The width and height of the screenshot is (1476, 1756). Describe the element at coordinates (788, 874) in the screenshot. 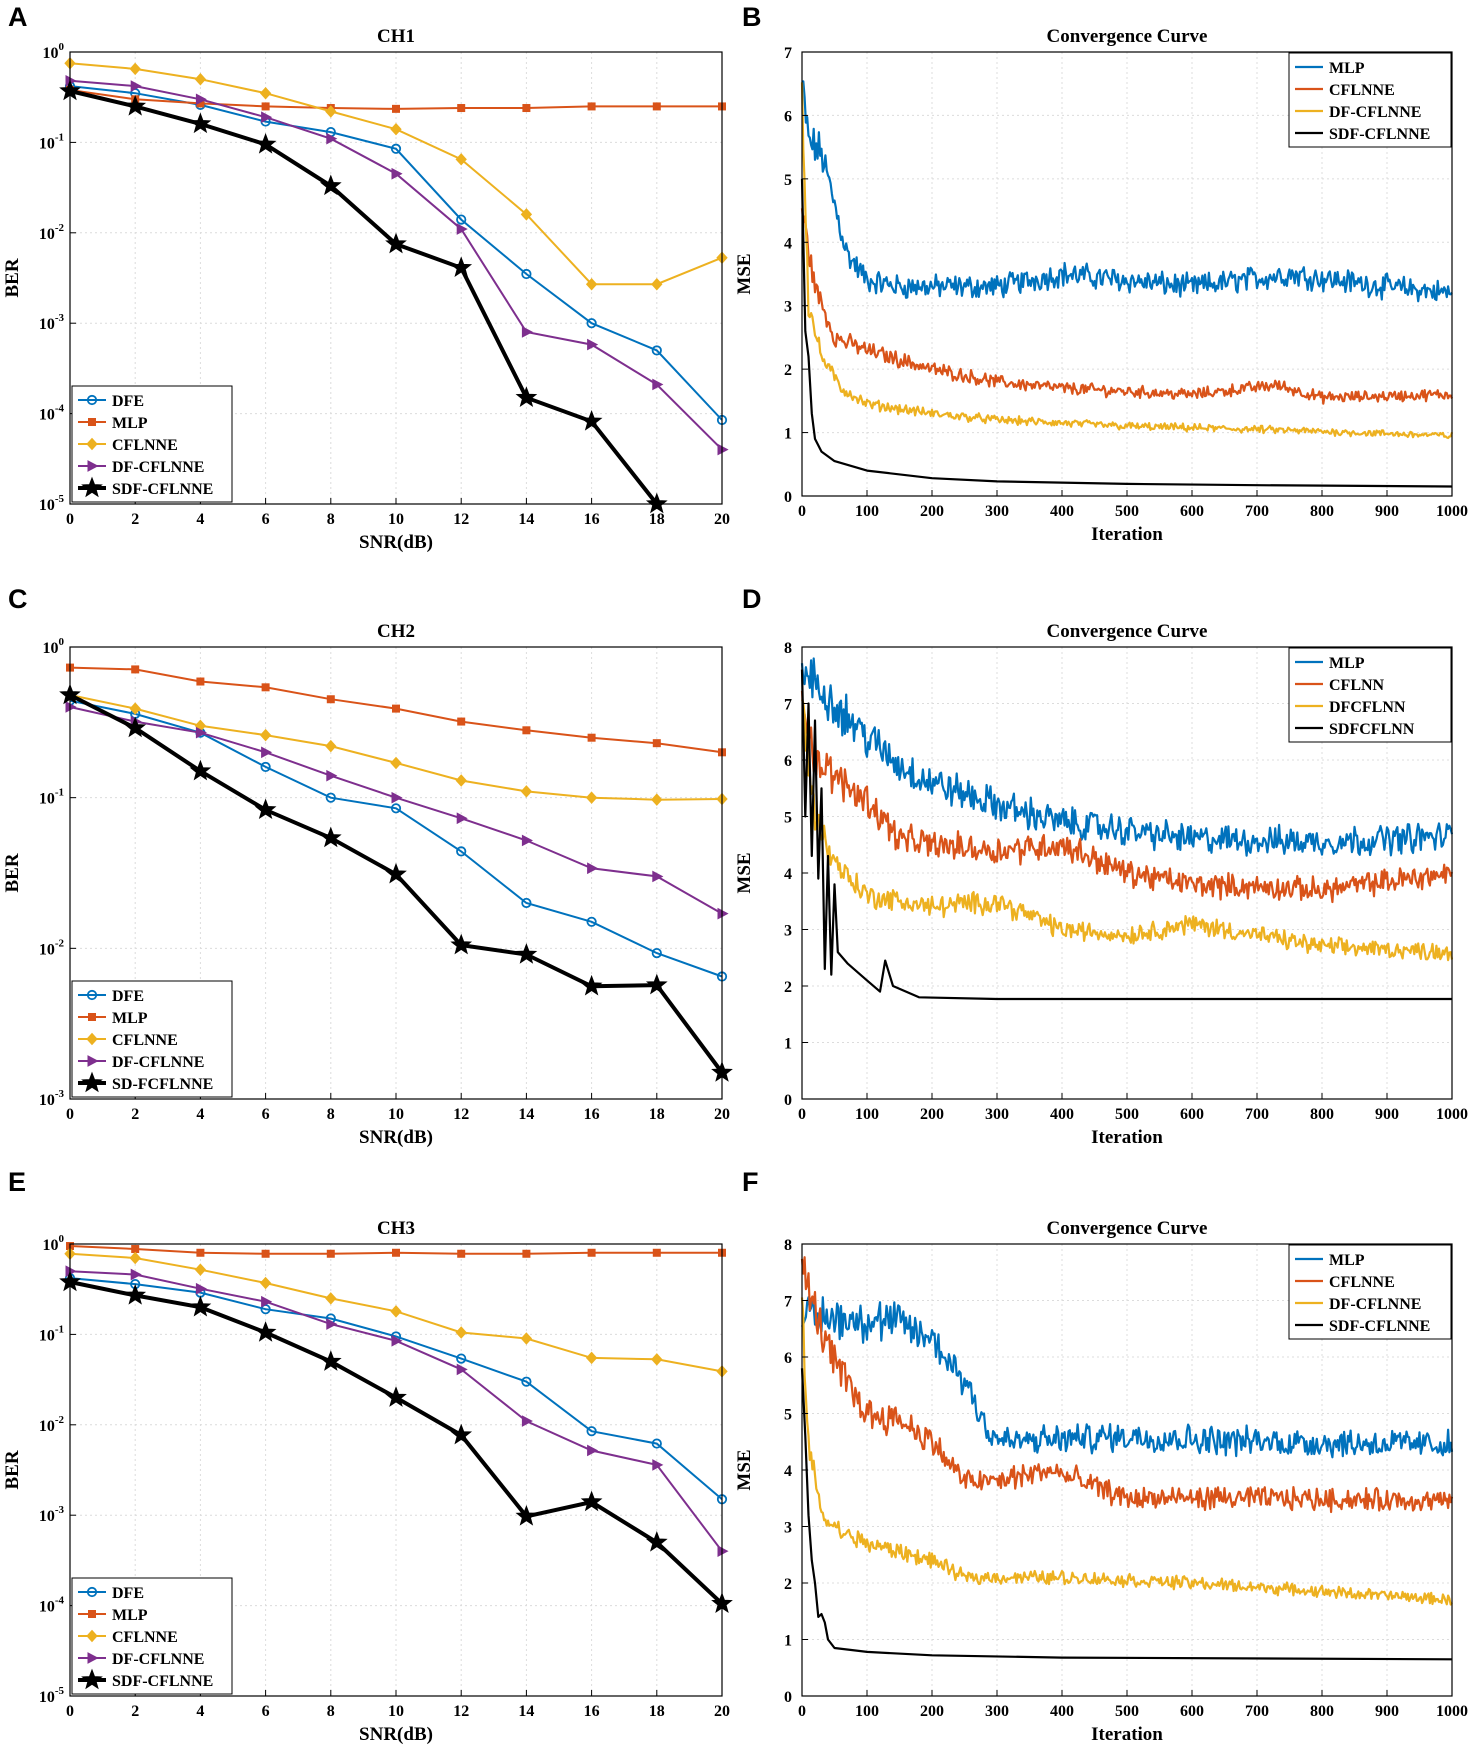

I see `y-tick-label: 4` at that location.